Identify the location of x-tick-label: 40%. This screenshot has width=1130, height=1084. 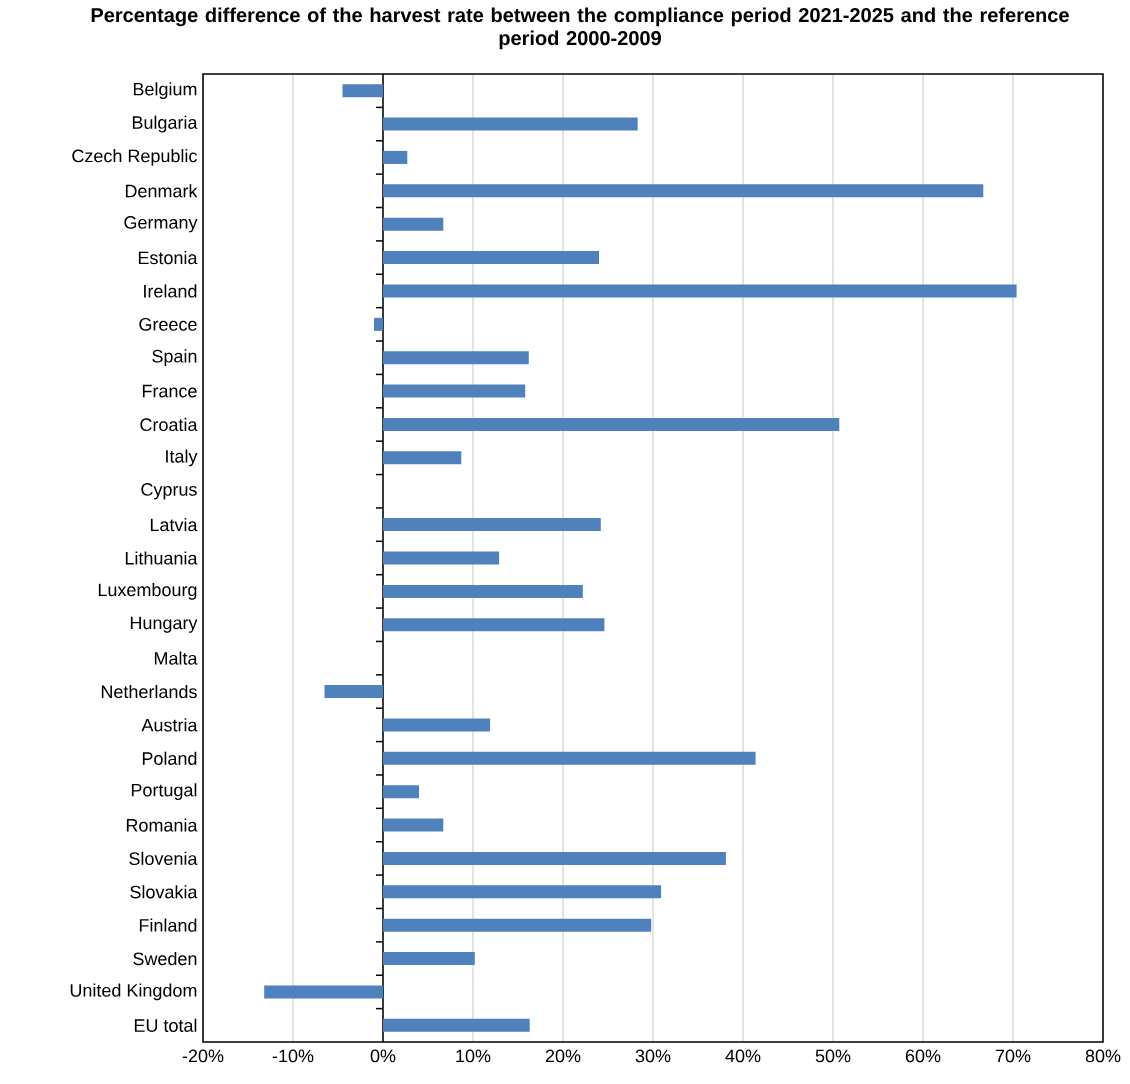
(743, 1056).